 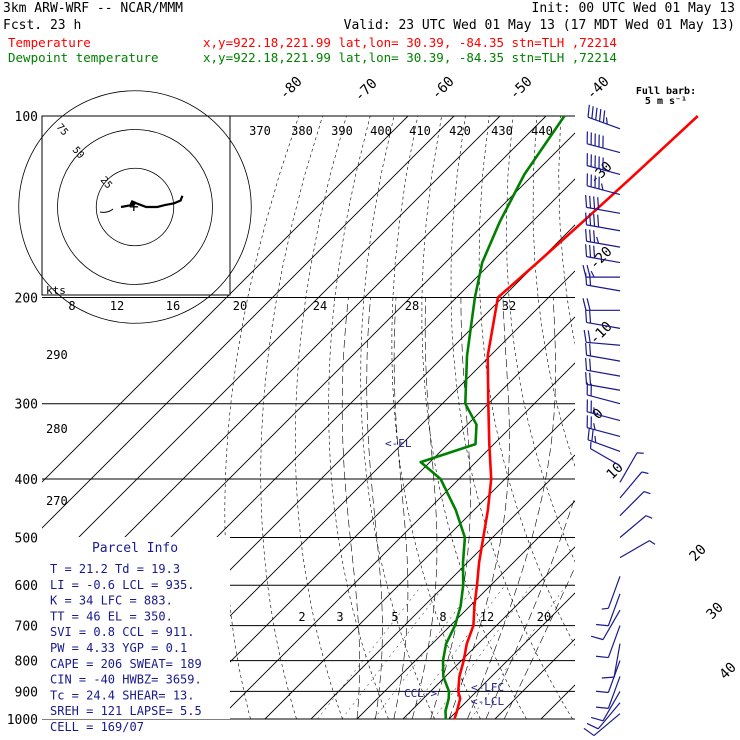 I want to click on wind-barbs, so click(x=619, y=420).